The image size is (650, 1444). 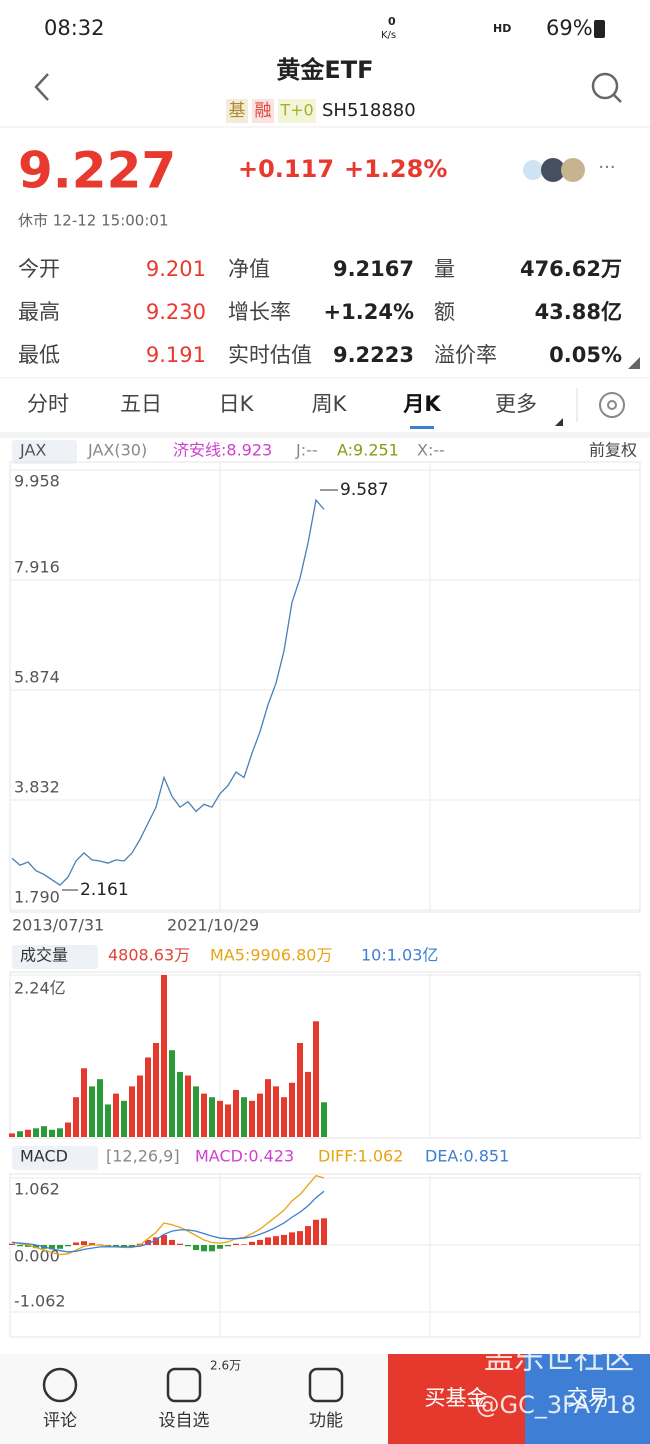 I want to click on stat-label: 净值, so click(x=249, y=269).